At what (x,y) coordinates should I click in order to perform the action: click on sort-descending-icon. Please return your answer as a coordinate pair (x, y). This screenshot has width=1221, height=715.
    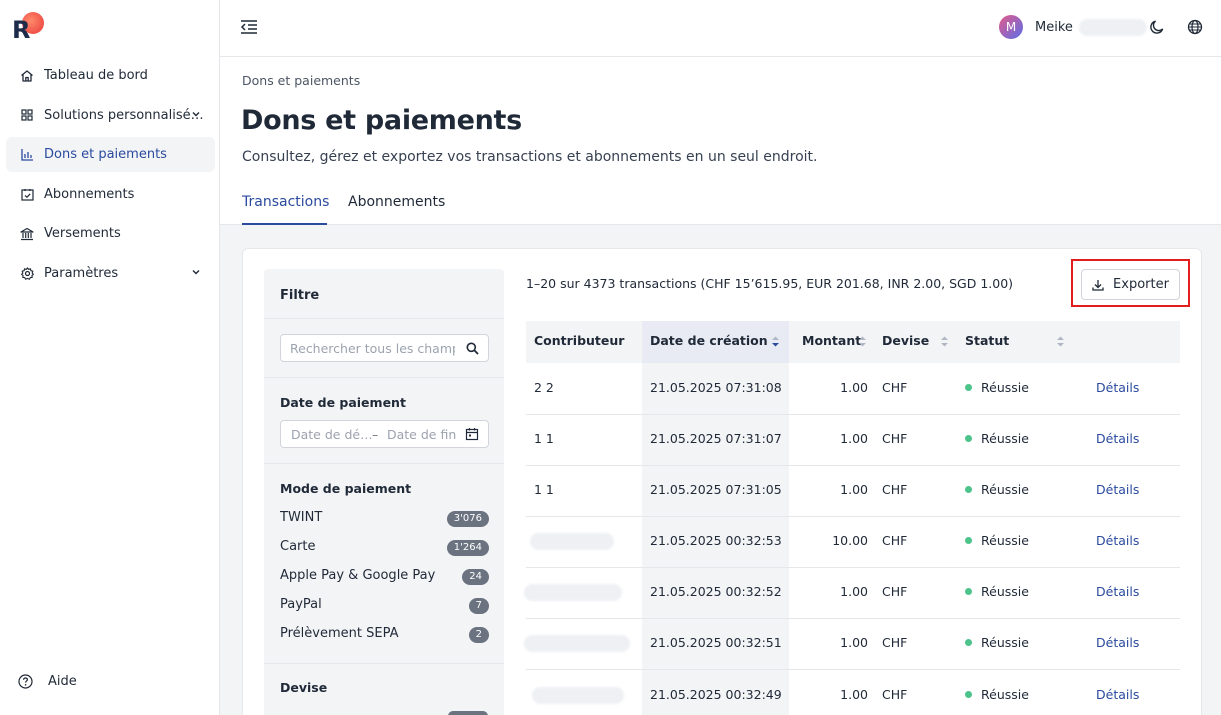
    Looking at the image, I should click on (775, 341).